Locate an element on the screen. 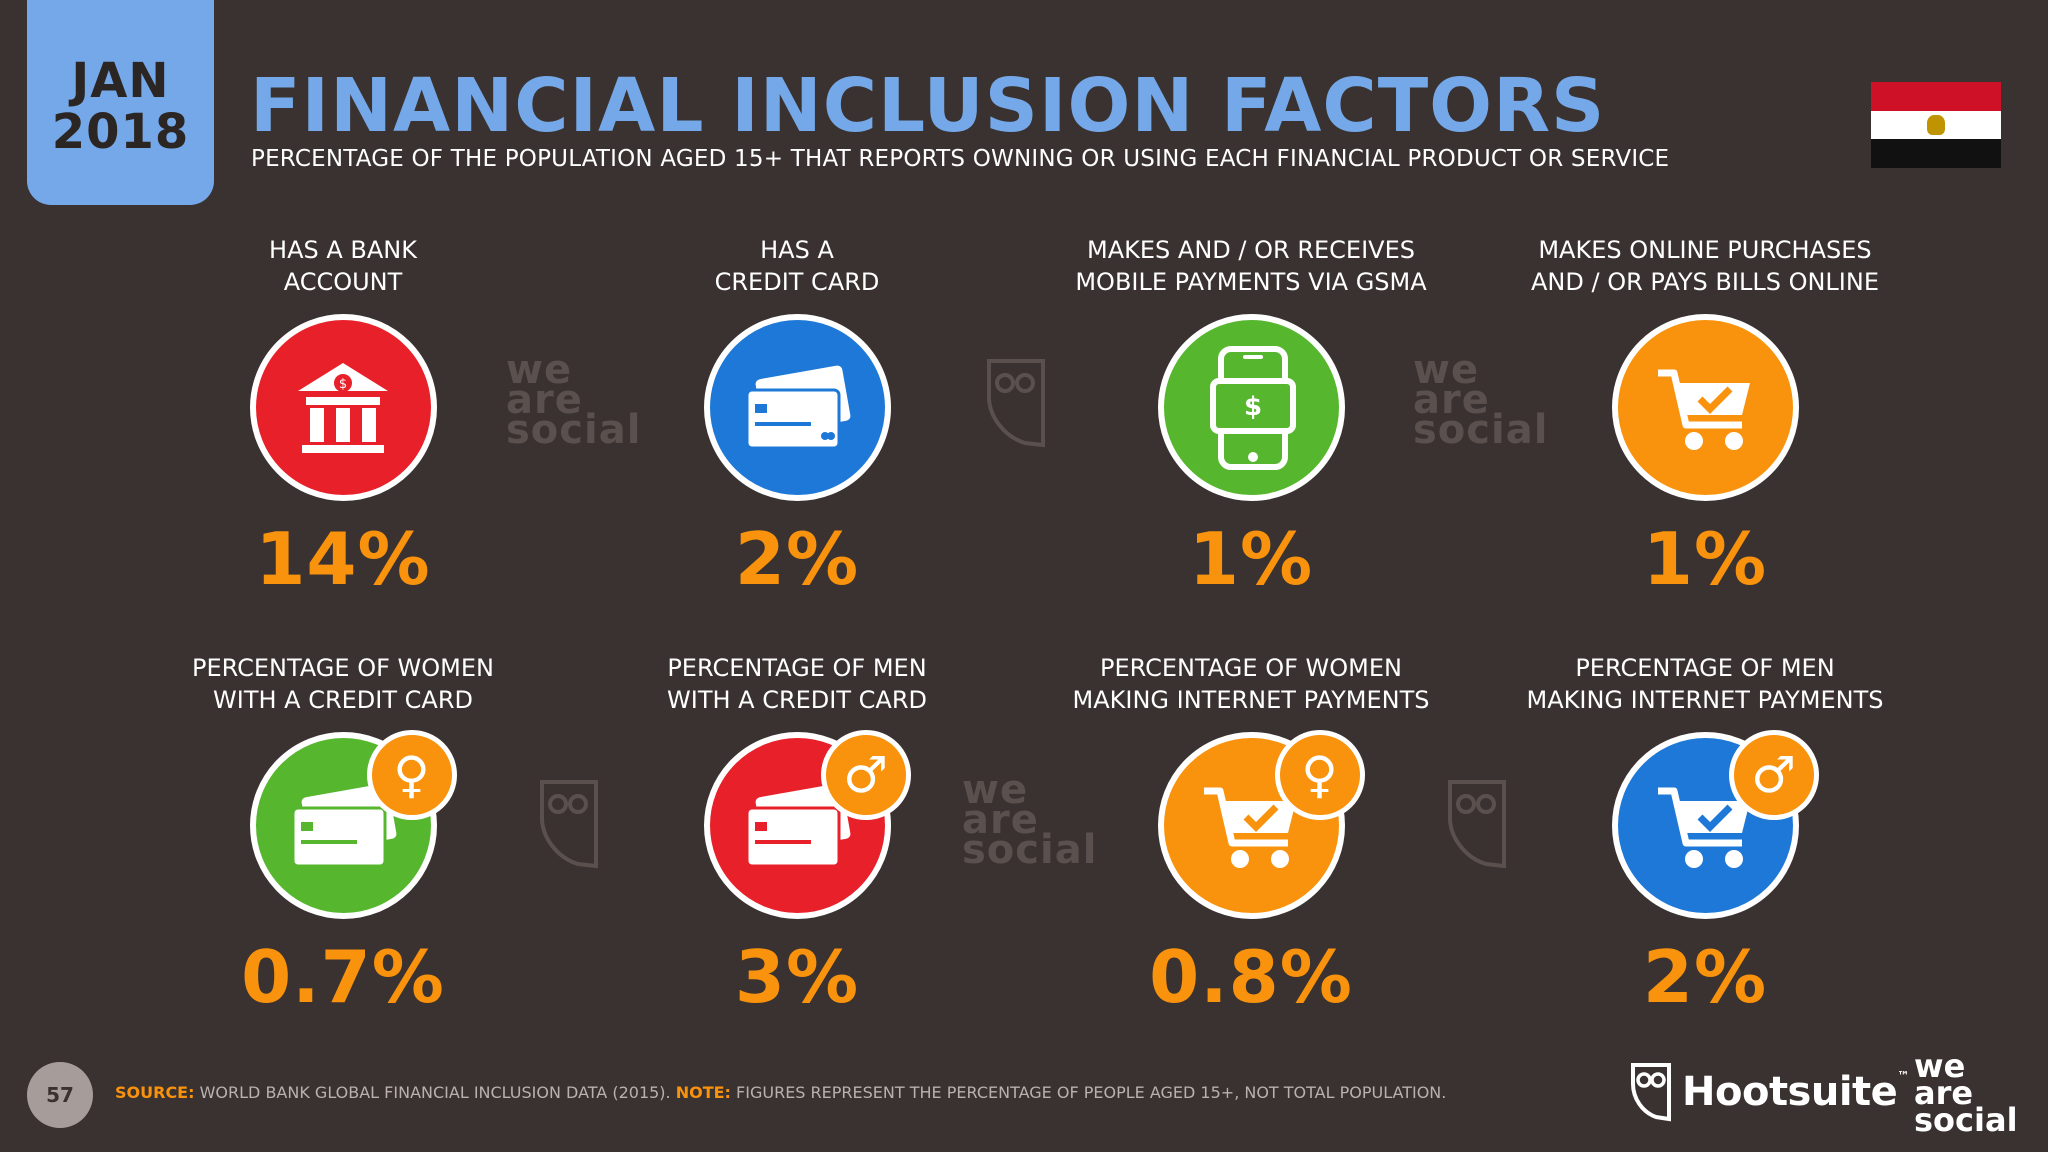 This screenshot has height=1152, width=2048. metric-label: HAS A CREDIT CARD is located at coordinates (797, 266).